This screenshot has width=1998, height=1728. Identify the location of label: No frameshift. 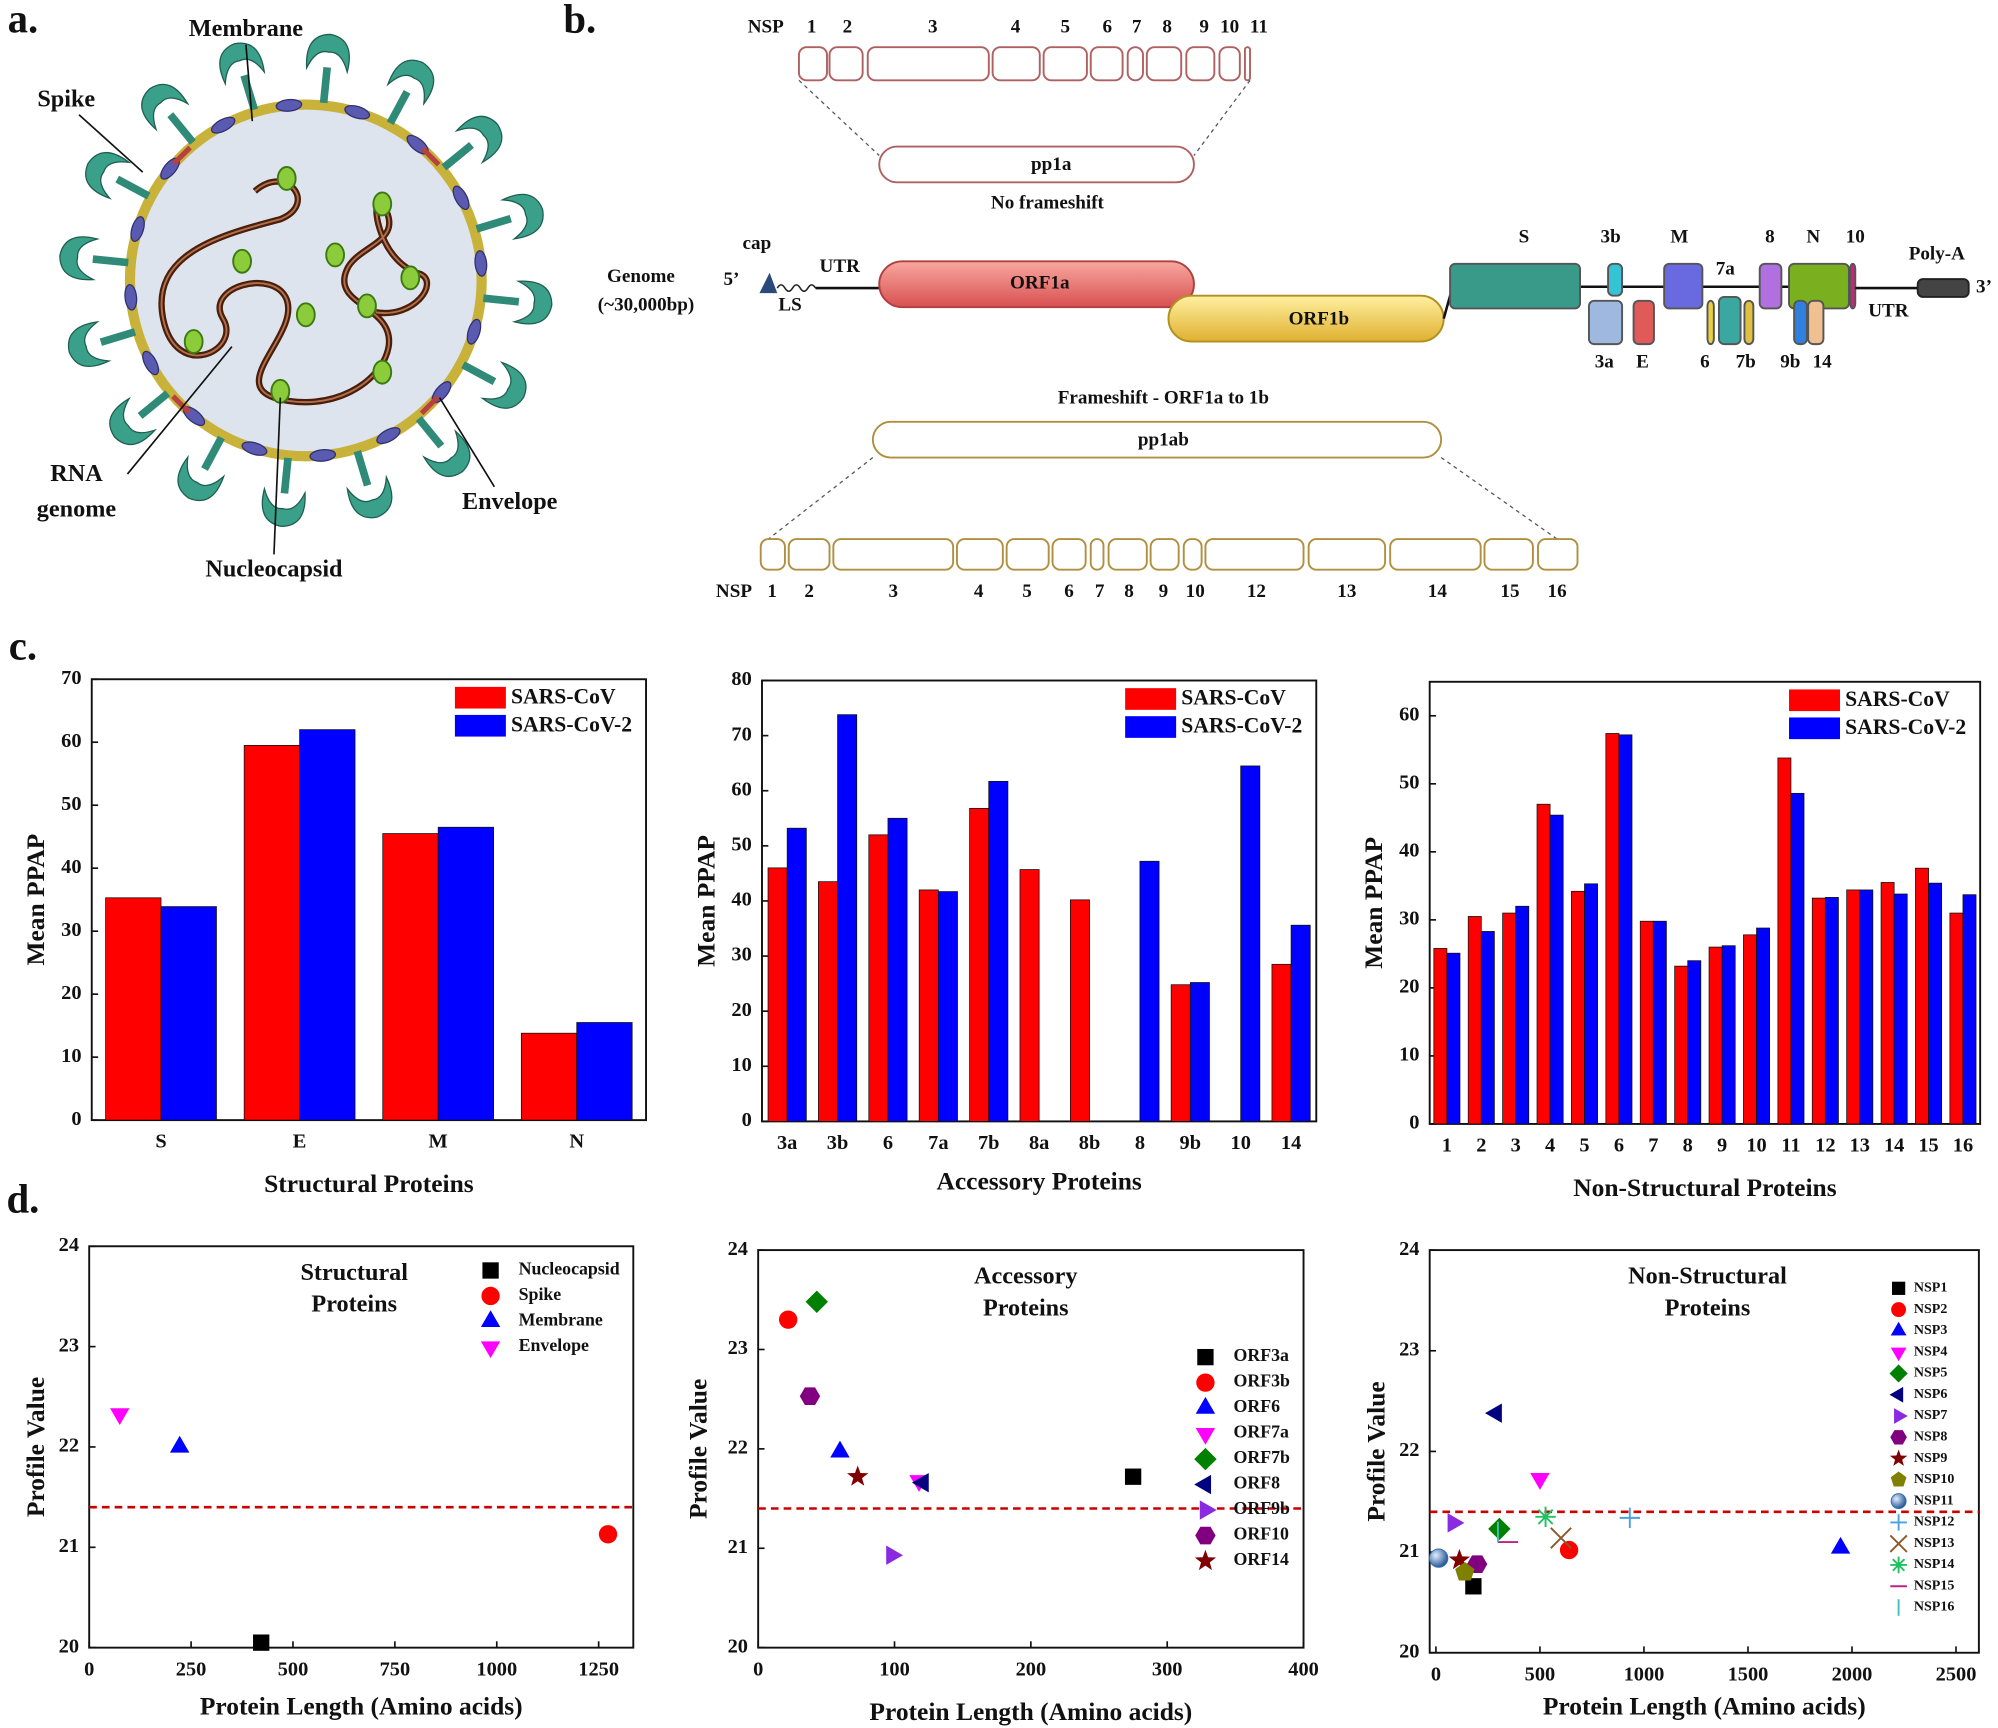
(1048, 202).